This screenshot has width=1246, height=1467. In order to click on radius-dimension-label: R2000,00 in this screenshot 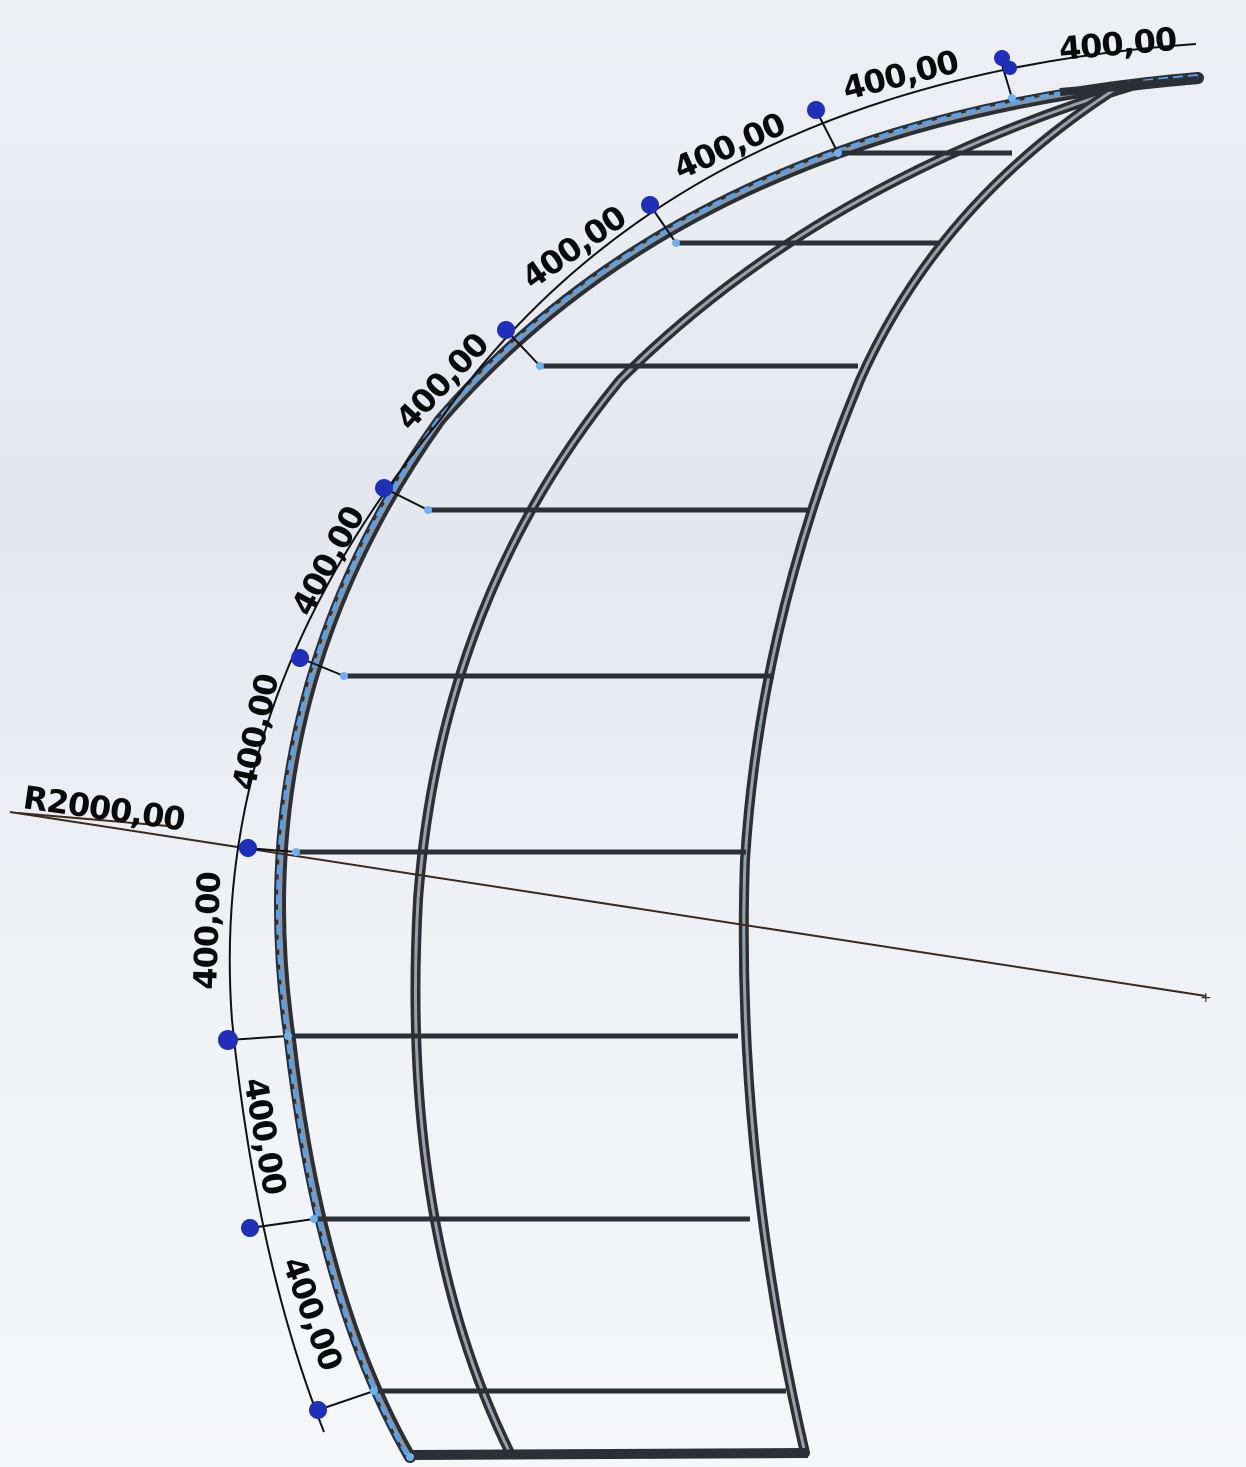, I will do `click(104, 808)`.